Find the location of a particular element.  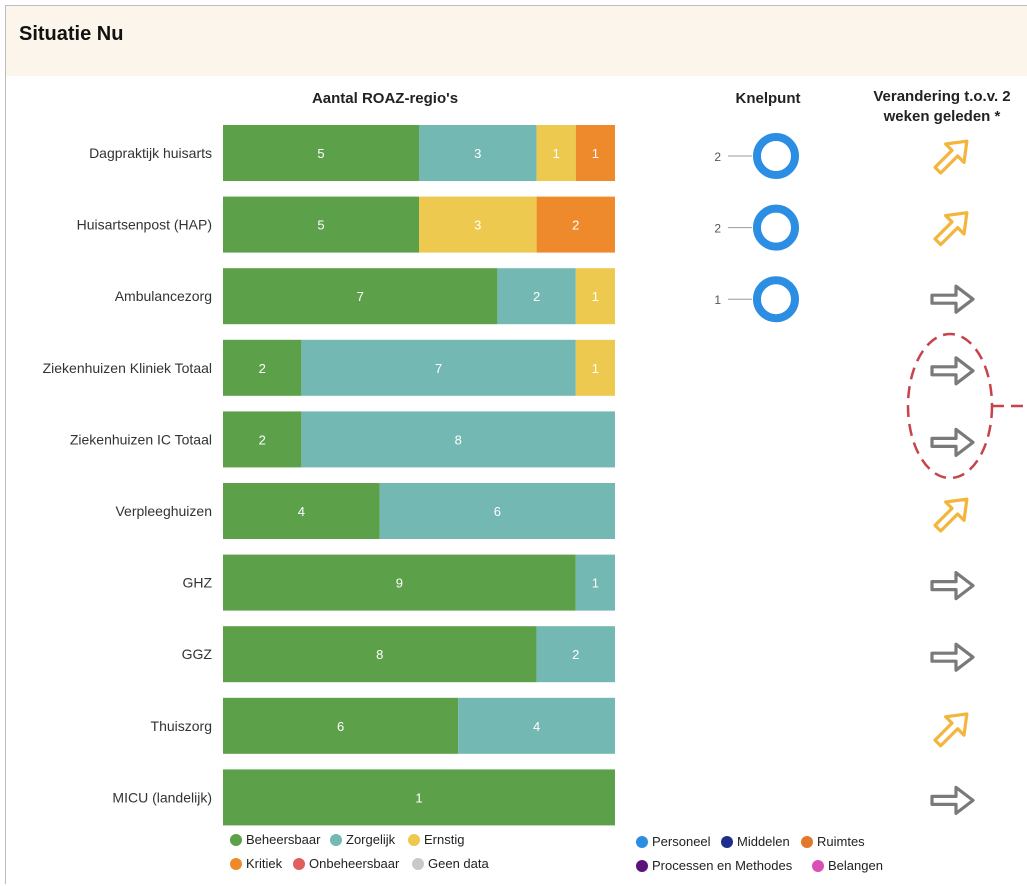

category-label-ziekenhuizen-kliniek-totaal: Ziekenhuizen Kliniek Totaal is located at coordinates (127, 368).